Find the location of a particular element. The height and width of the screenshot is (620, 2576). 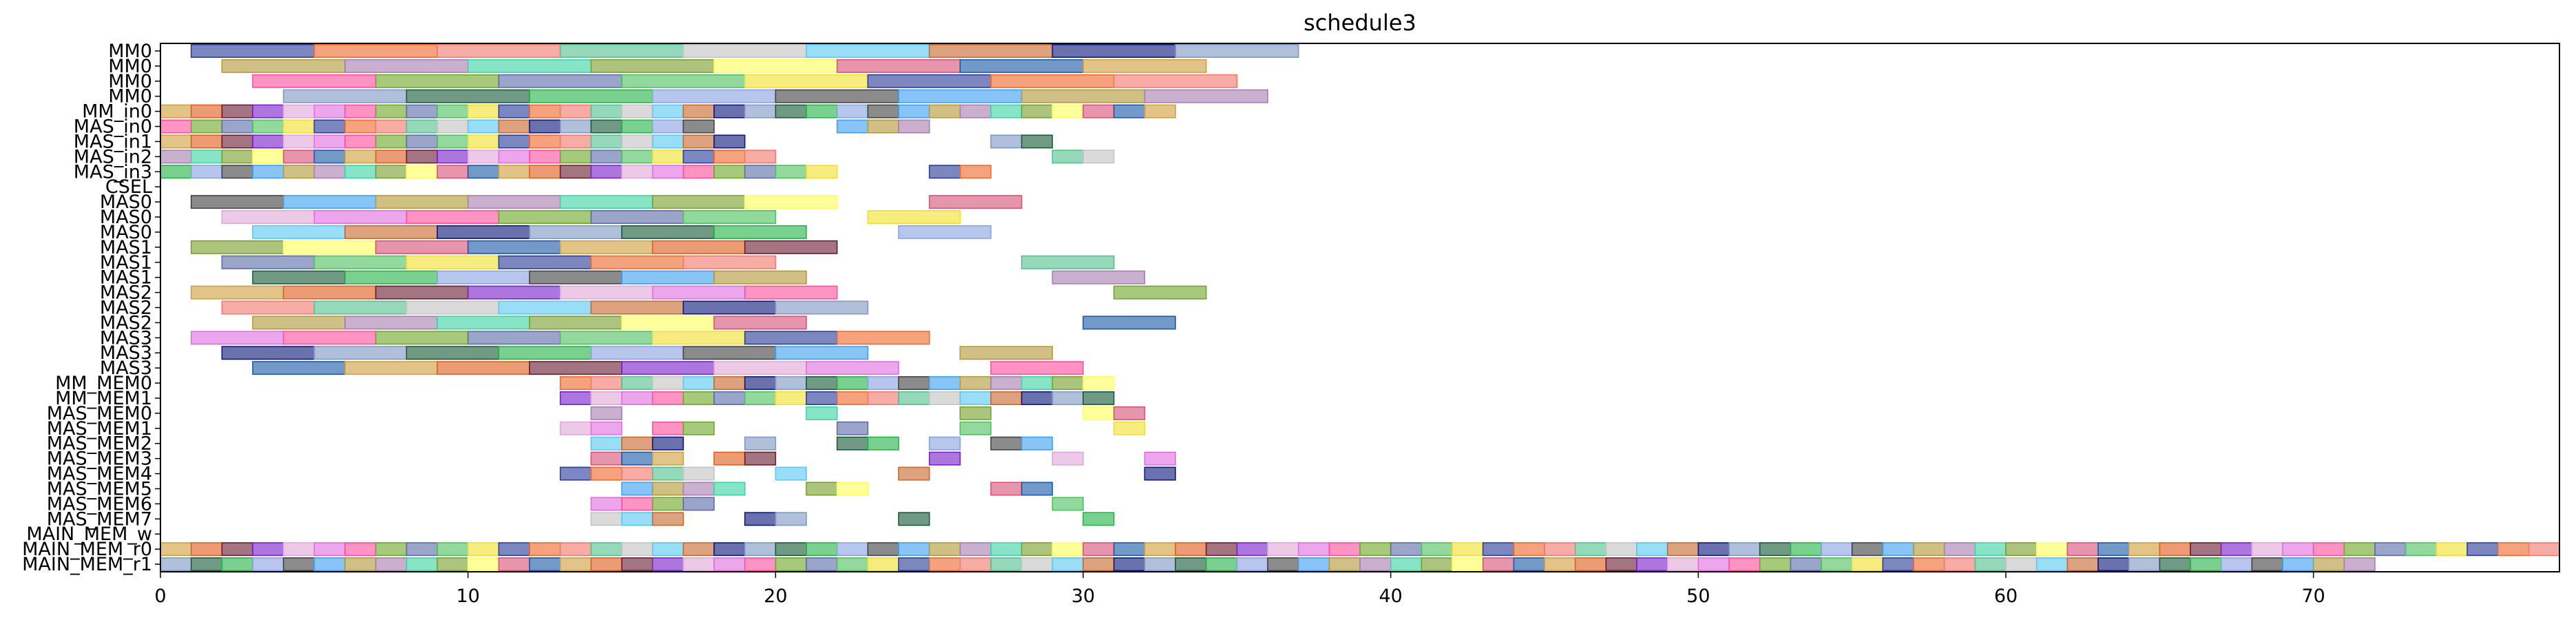

y-tick-label: MAS_in2 is located at coordinates (113, 156).